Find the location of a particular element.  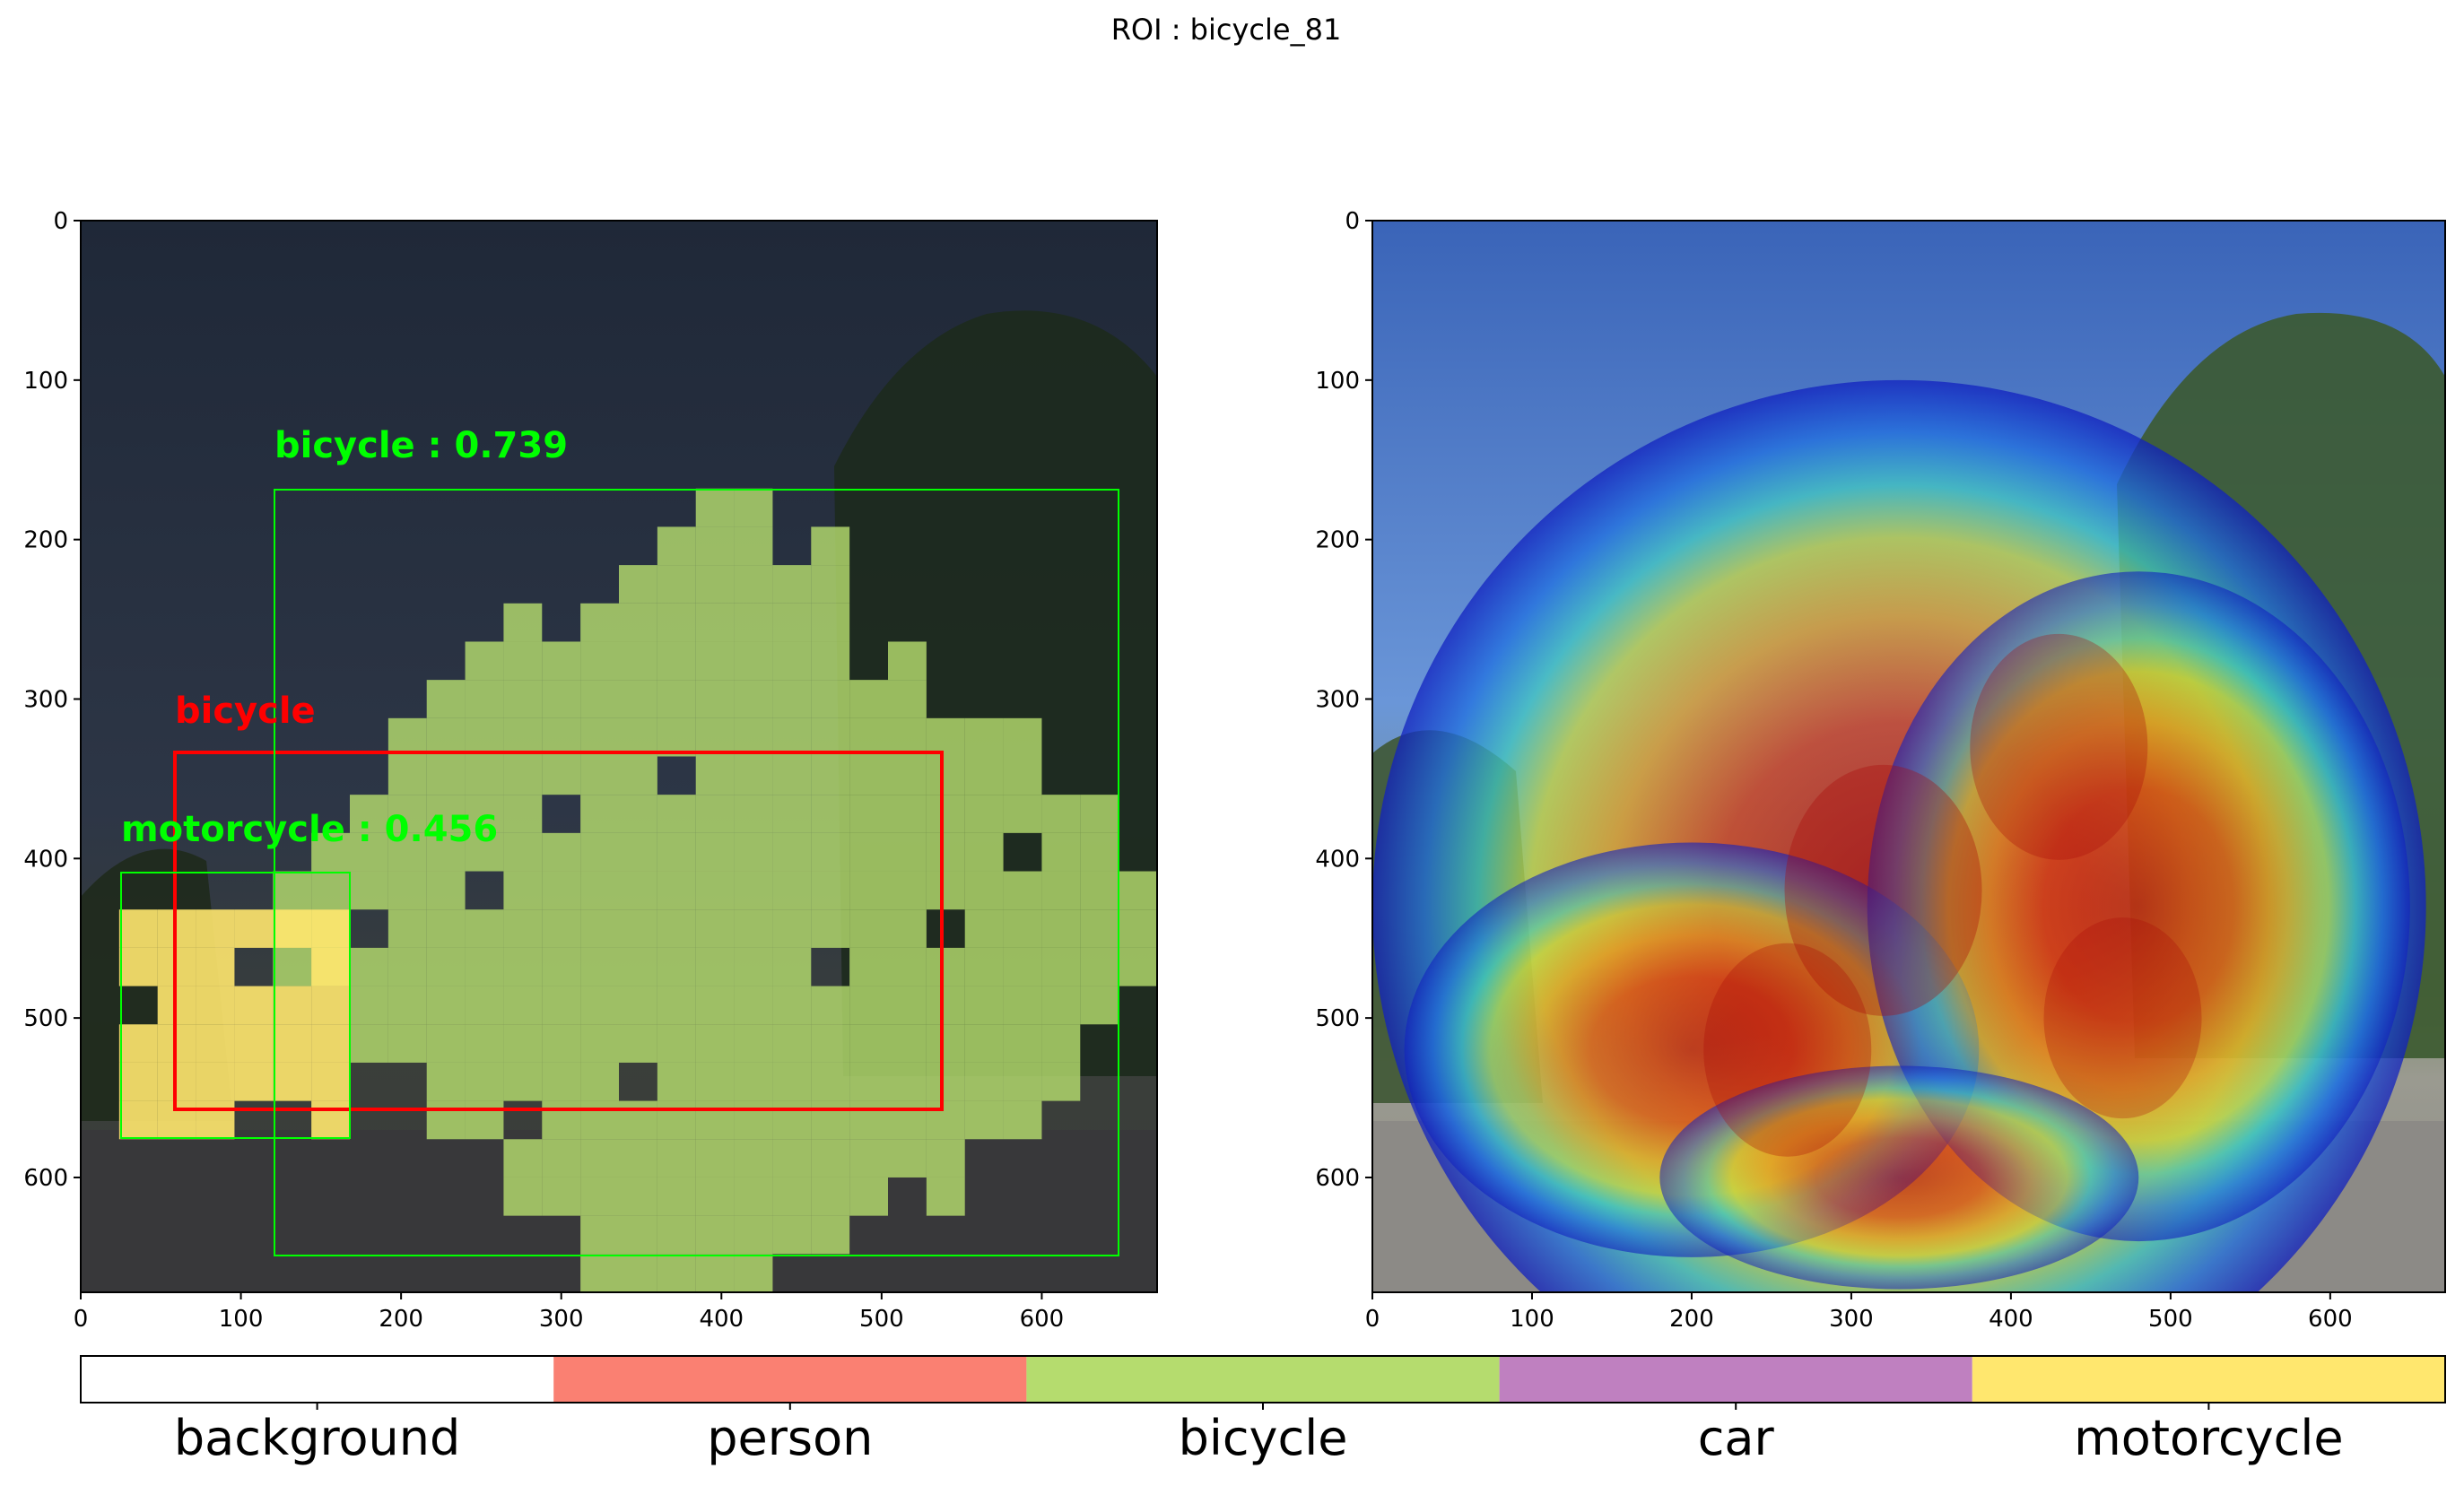

y-tick-label: 400 is located at coordinates (45, 859).